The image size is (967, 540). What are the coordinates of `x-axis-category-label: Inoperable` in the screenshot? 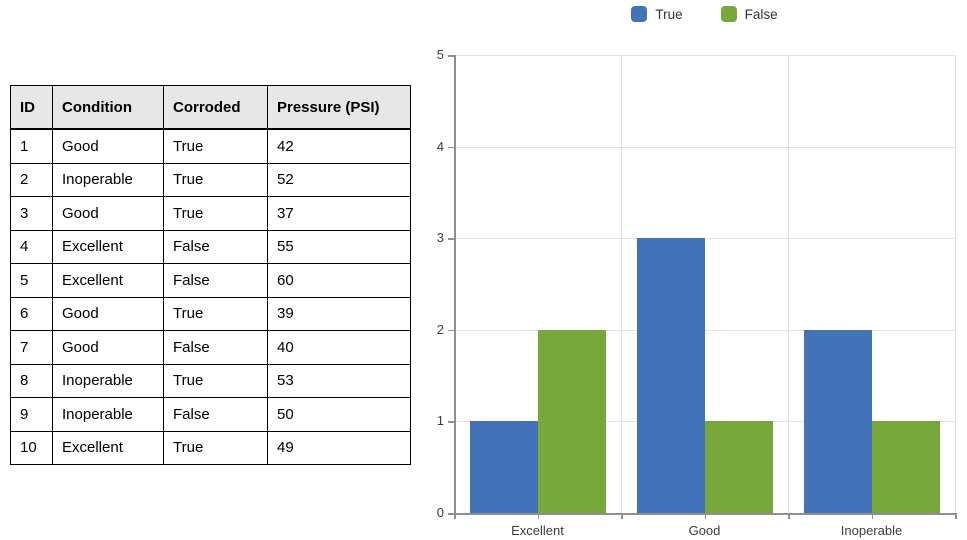 It's located at (871, 530).